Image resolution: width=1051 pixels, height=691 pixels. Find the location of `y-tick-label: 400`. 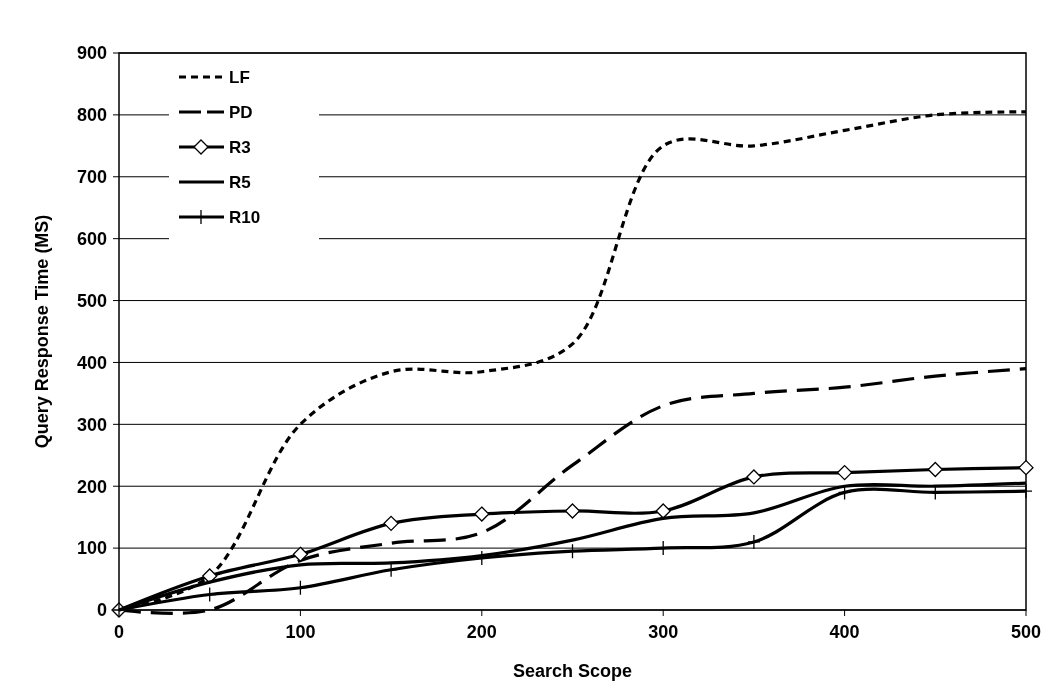

y-tick-label: 400 is located at coordinates (91, 362).